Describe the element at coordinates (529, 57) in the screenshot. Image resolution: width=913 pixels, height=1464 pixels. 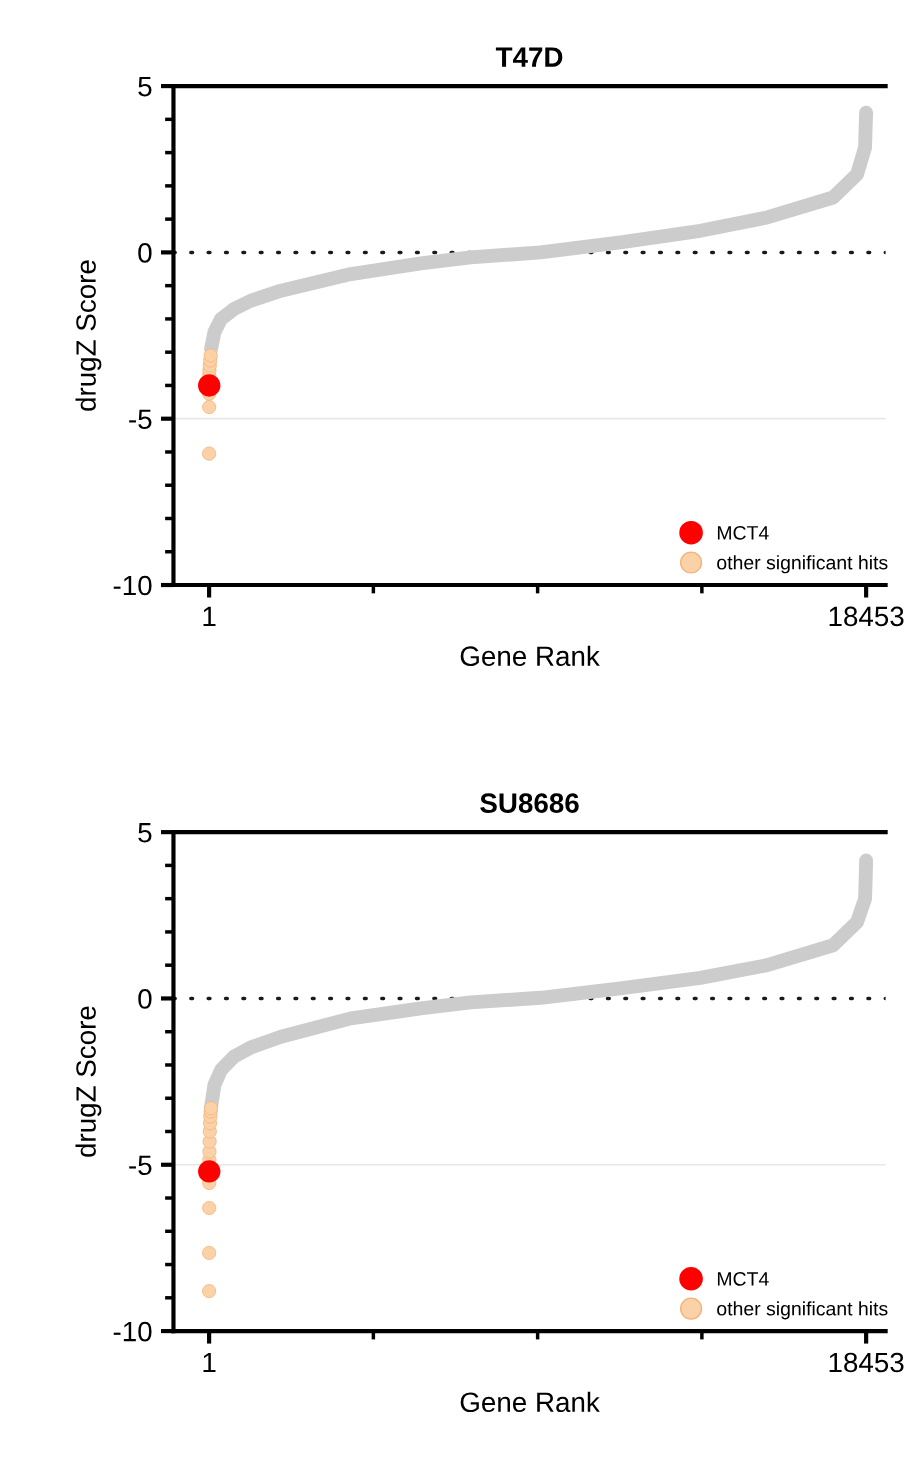
I see `chart-title: T47D` at that location.